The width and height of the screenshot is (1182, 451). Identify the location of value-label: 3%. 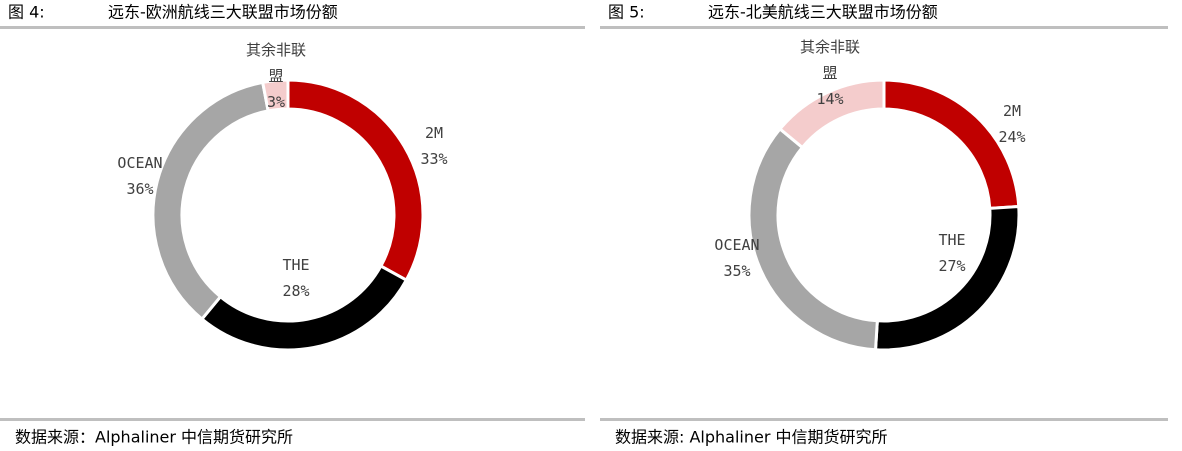
(276, 102).